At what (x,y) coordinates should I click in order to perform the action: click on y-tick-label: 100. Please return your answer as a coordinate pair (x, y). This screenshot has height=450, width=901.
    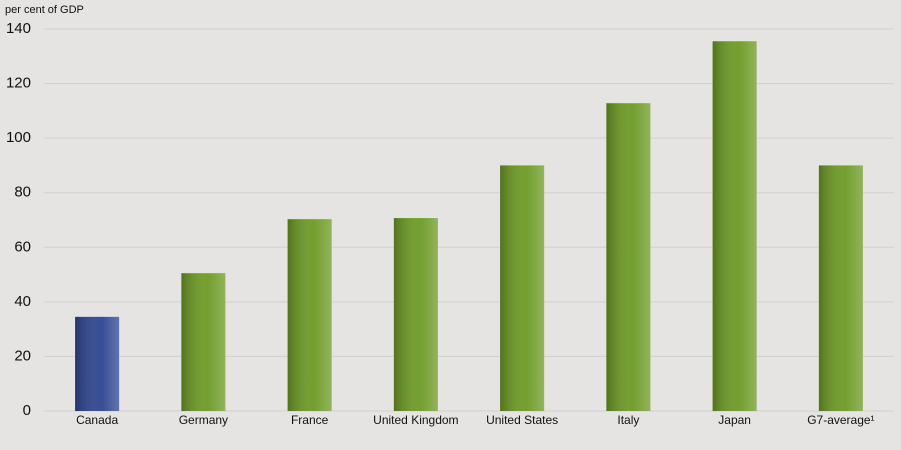
    Looking at the image, I should click on (18, 137).